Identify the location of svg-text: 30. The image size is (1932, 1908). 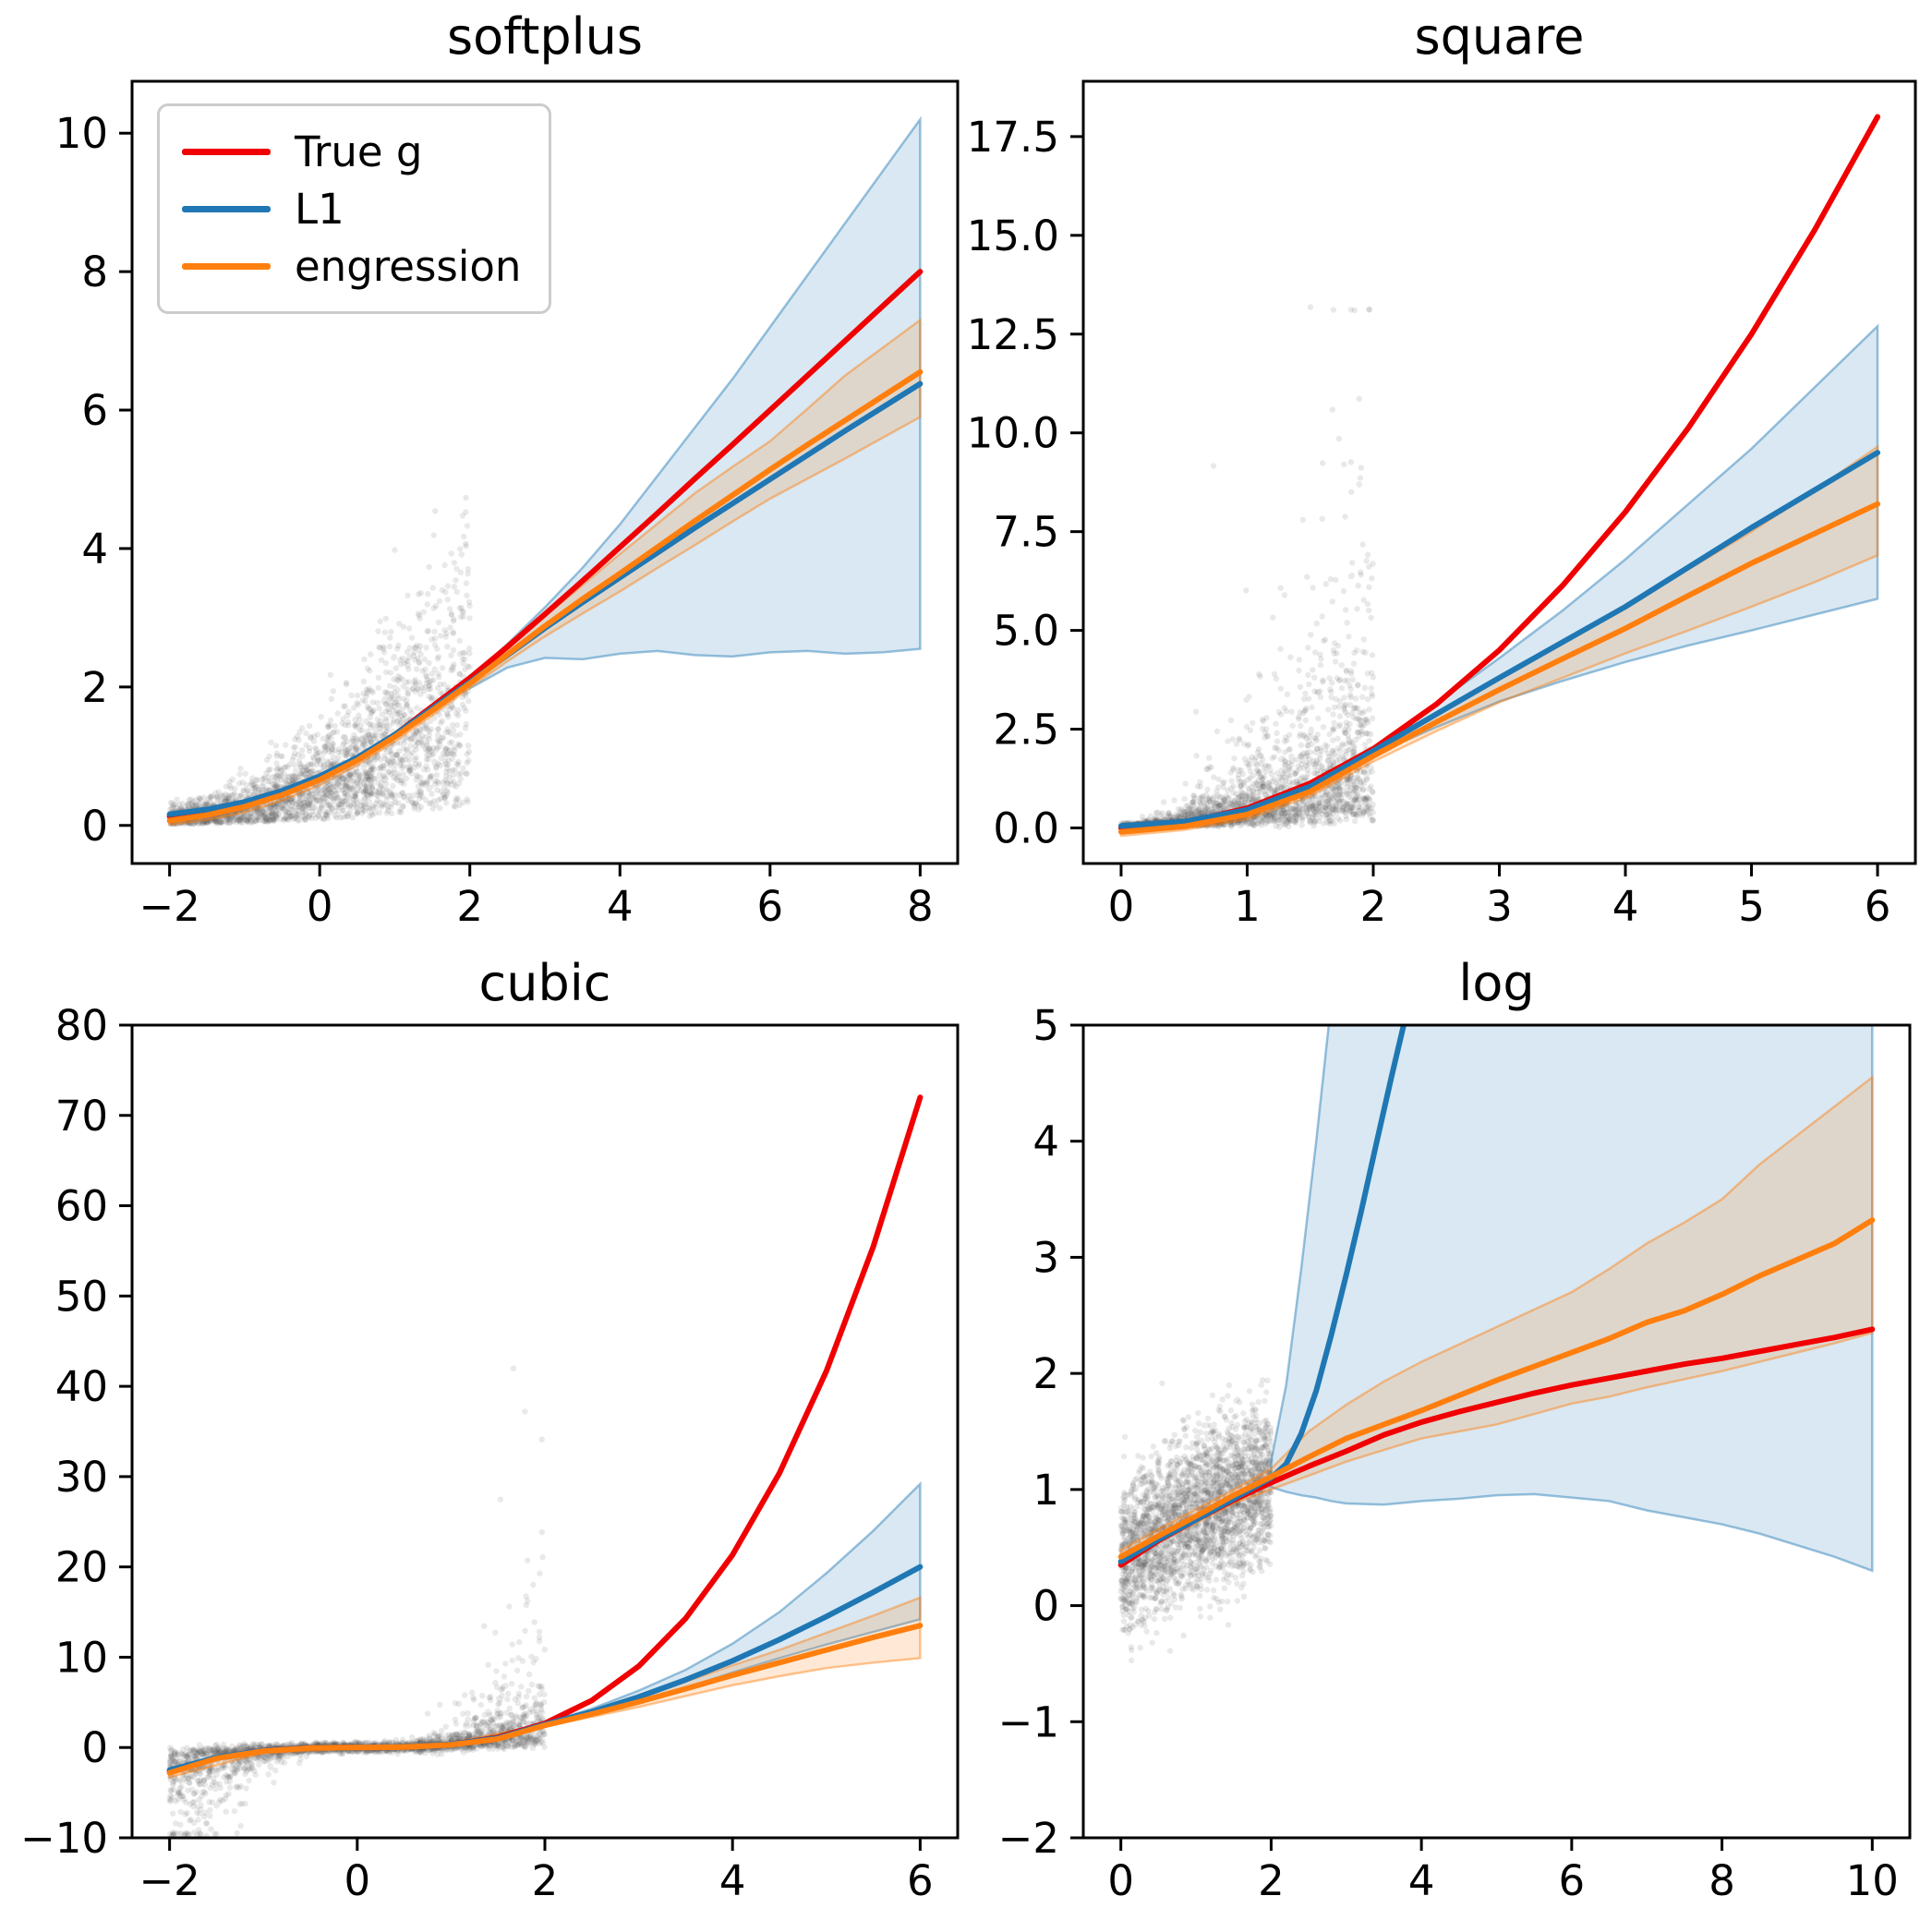
(82, 1477).